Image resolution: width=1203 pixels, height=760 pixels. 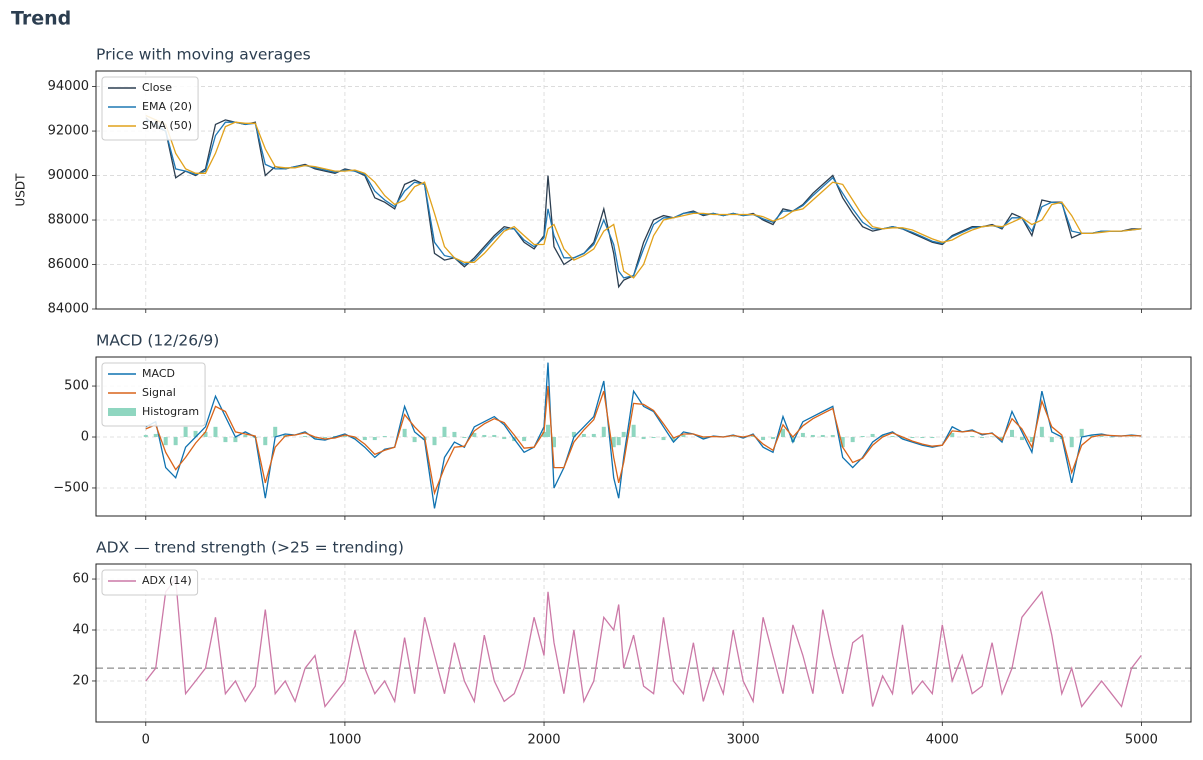 I want to click on x-tick-label: 3000, so click(x=743, y=740).